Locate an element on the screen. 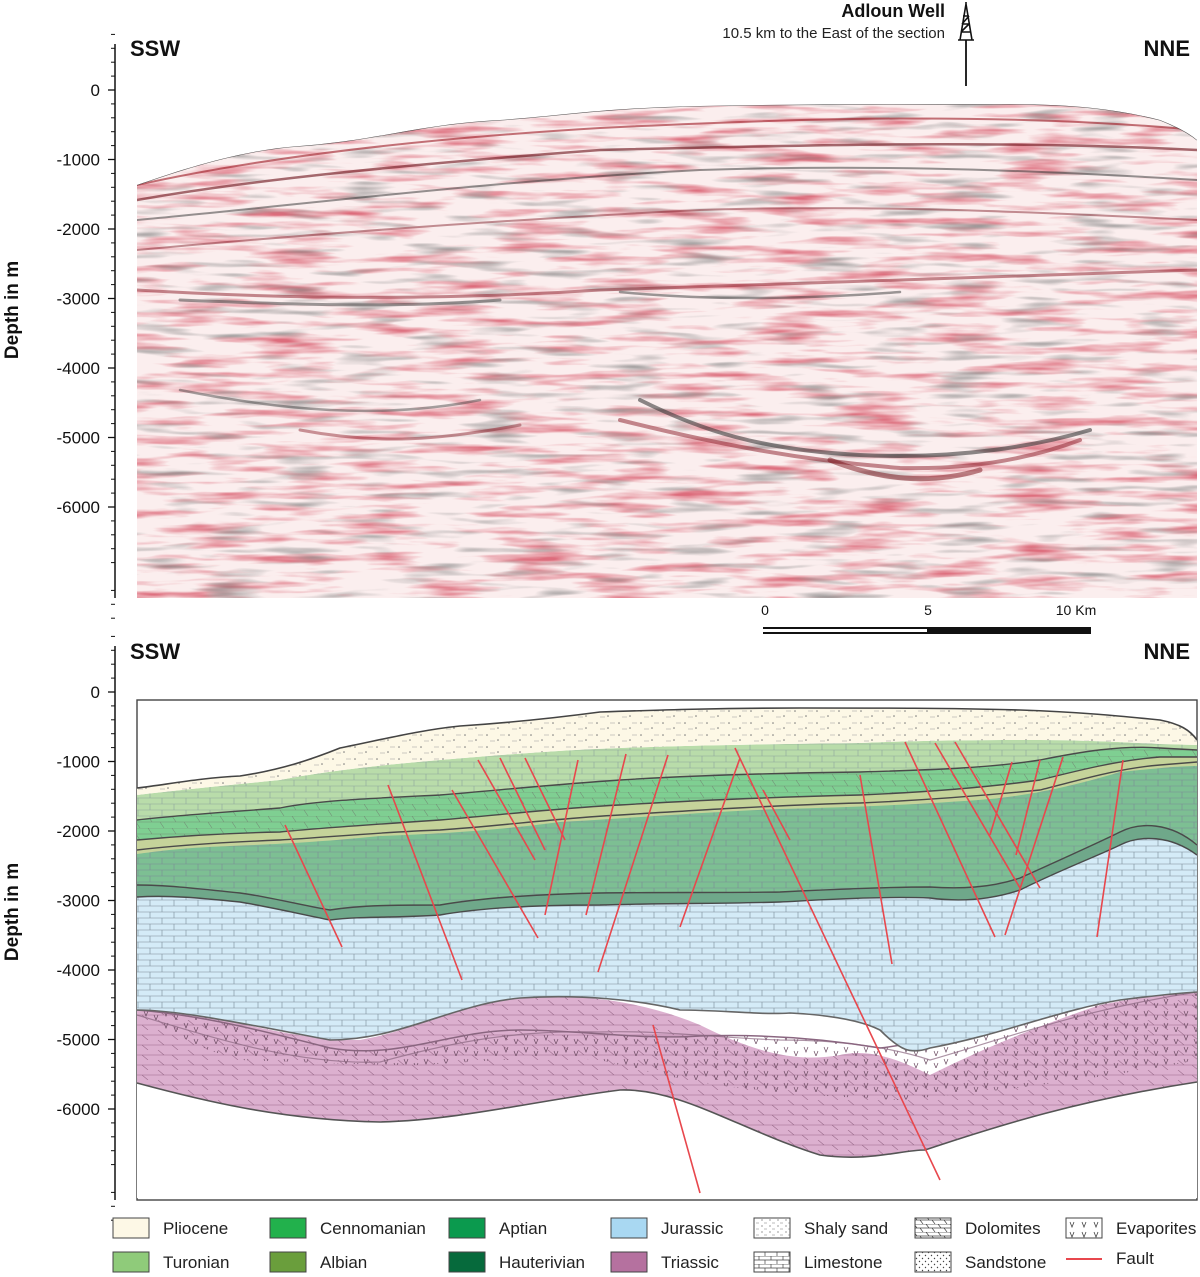 The width and height of the screenshot is (1200, 1277). legend-label-fault: Fault is located at coordinates (1135, 1258).